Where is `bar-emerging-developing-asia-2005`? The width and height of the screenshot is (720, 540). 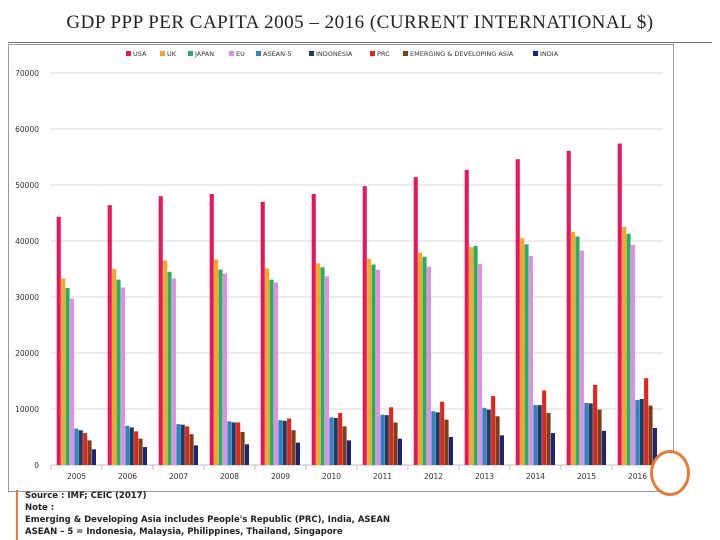
bar-emerging-developing-asia-2005 is located at coordinates (89, 452).